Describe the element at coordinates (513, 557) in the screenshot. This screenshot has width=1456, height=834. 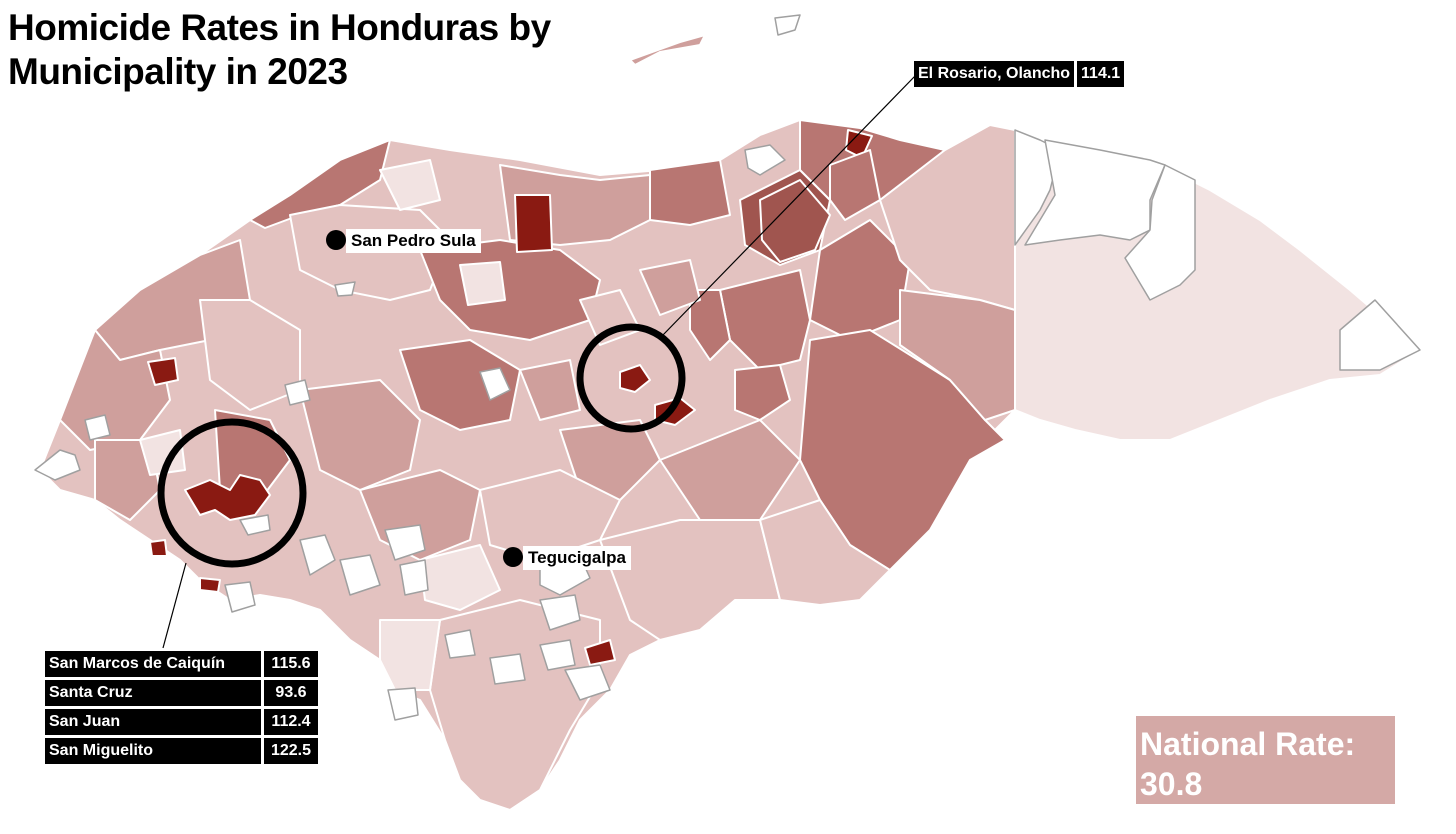
I see `tegucigalpa-dot` at that location.